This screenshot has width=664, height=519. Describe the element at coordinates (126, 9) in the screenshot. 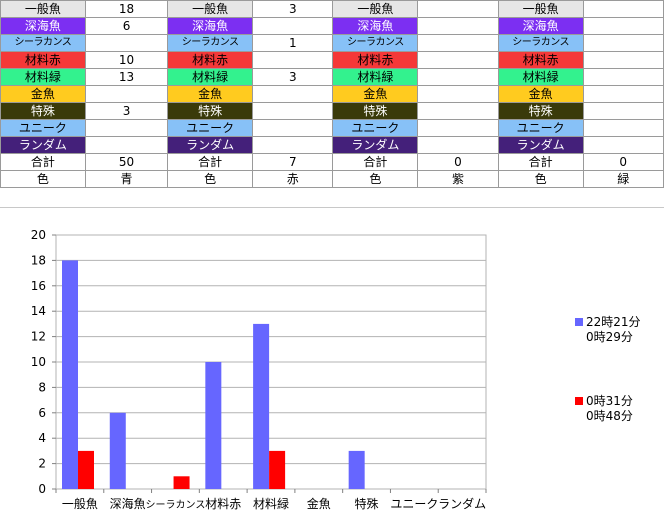

I see `value-cell: 18` at that location.